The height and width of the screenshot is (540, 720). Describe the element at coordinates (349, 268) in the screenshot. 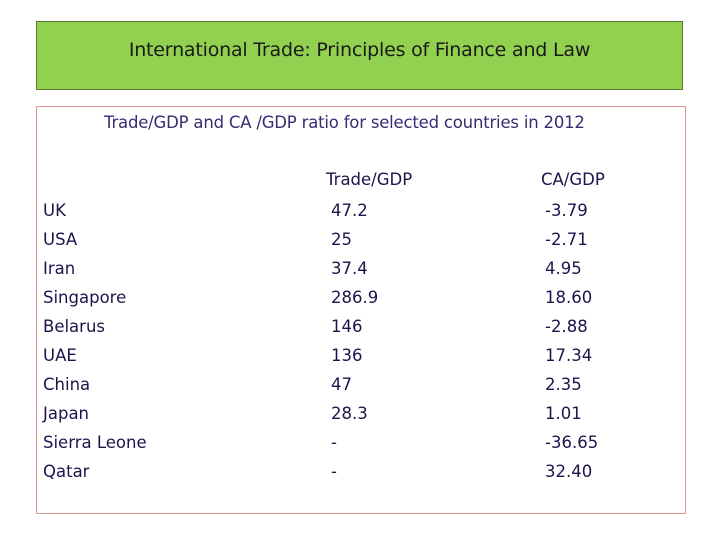

I see `trade-gdp-cell: 37.4` at that location.